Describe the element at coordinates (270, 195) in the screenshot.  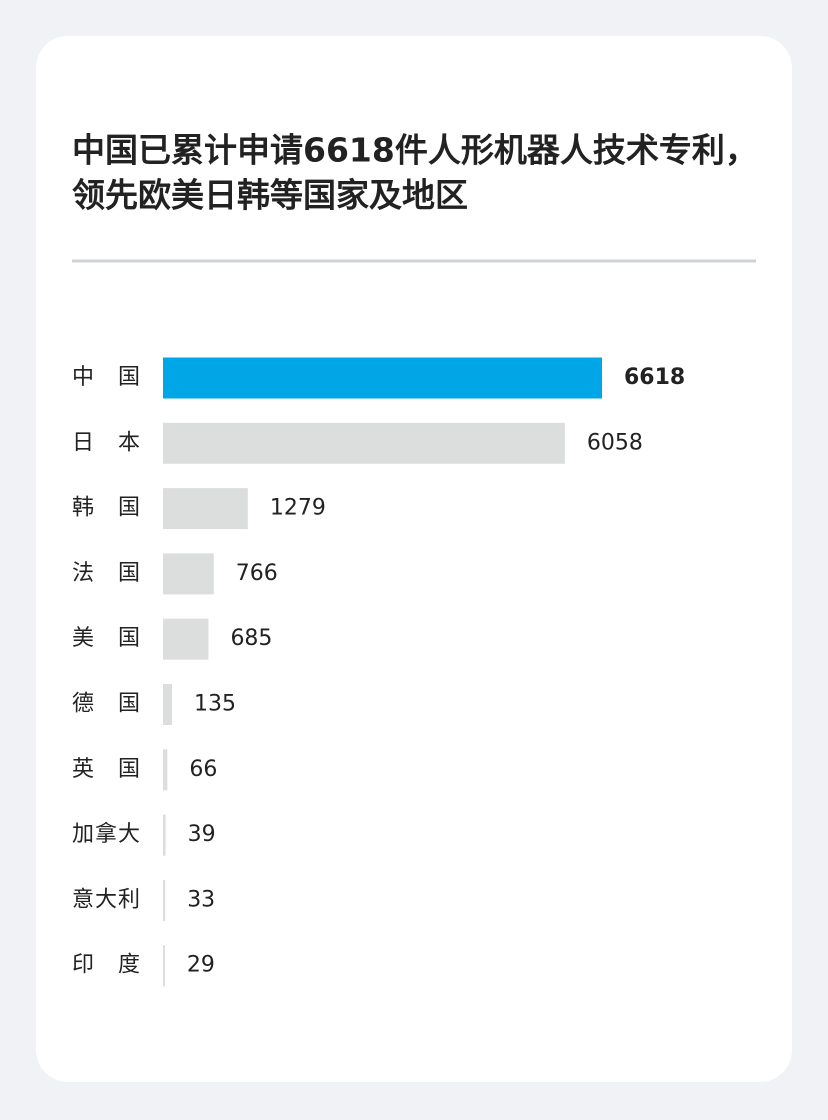
I see `chart-title: 领先欧美日韩等国家及地区` at that location.